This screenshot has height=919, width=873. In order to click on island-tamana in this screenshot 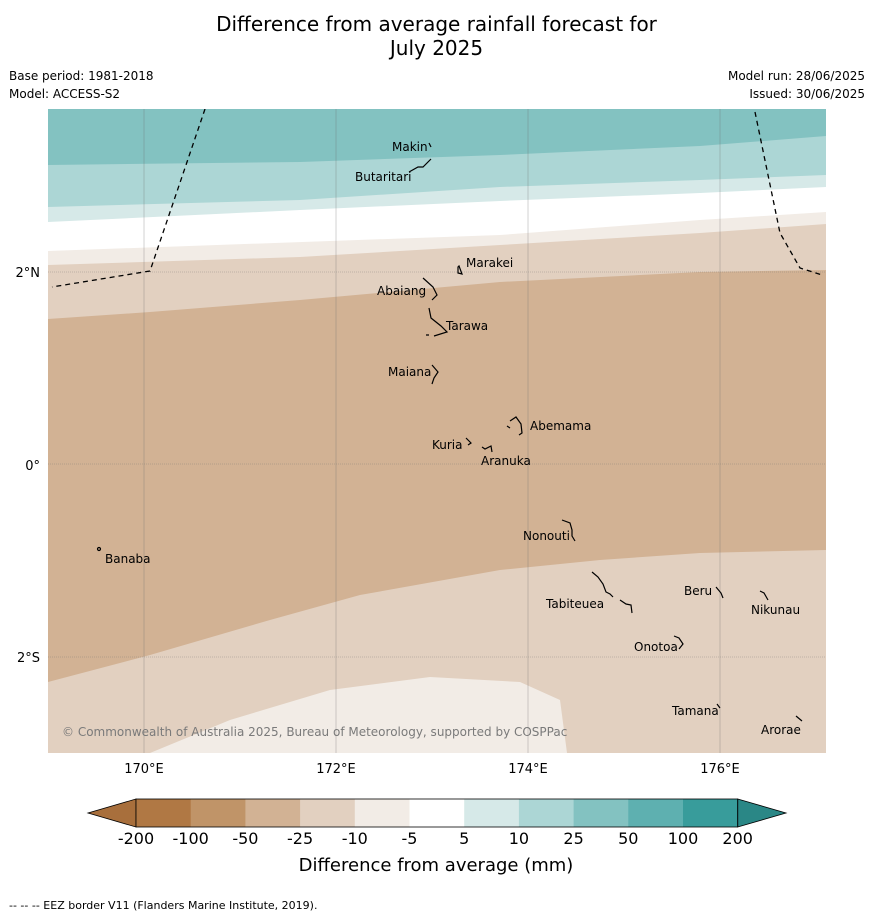, I will do `click(718, 706)`.